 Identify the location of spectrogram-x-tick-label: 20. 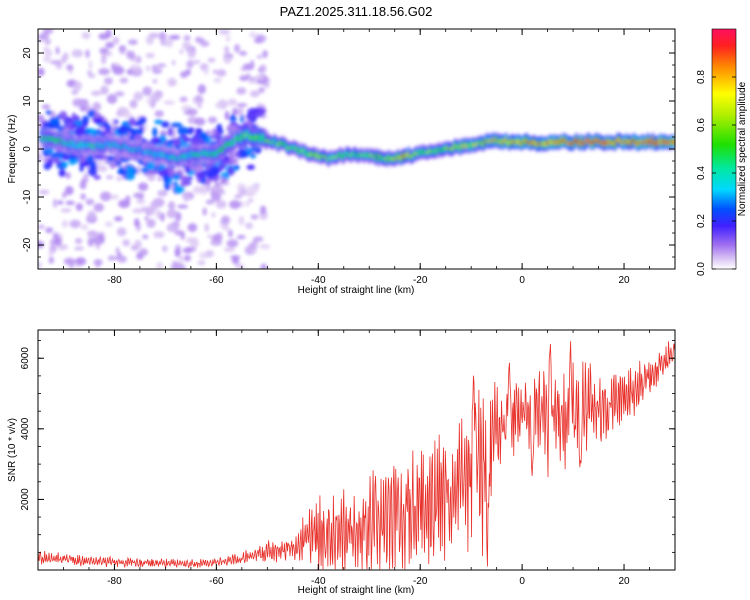
(624, 280).